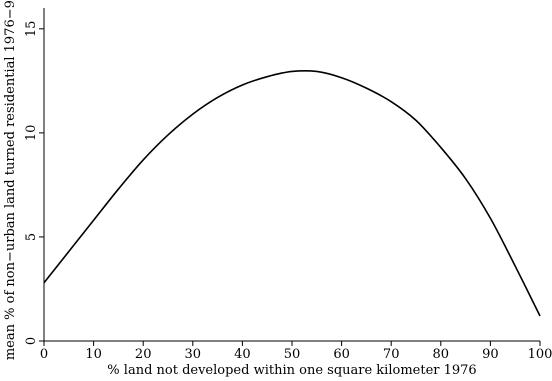 This screenshot has width=552, height=381. I want to click on x-tick-label-90: 90, so click(490, 354).